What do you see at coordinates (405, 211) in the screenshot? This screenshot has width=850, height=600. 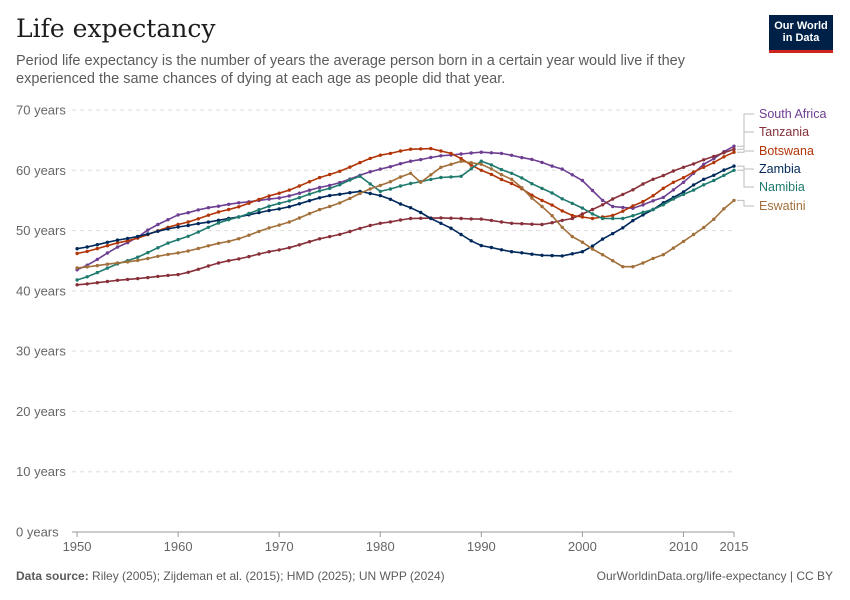 I see `series-zambia` at bounding box center [405, 211].